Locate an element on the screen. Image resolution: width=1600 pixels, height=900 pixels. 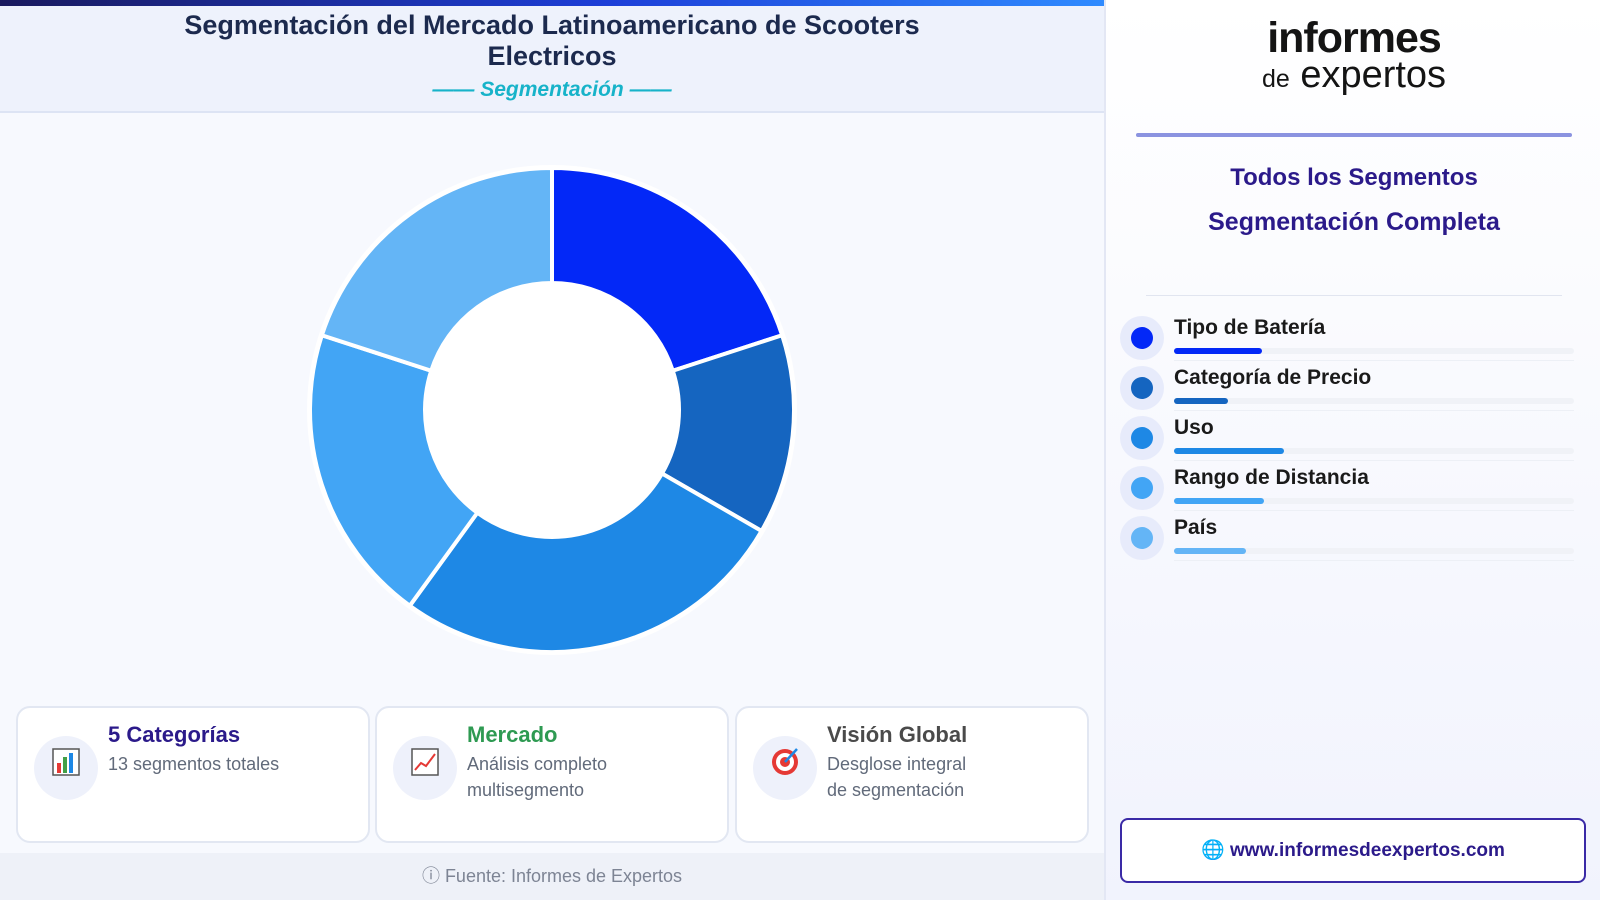
source-footer: ⓘ Fuente: Informes de Expertos is located at coordinates (552, 876).